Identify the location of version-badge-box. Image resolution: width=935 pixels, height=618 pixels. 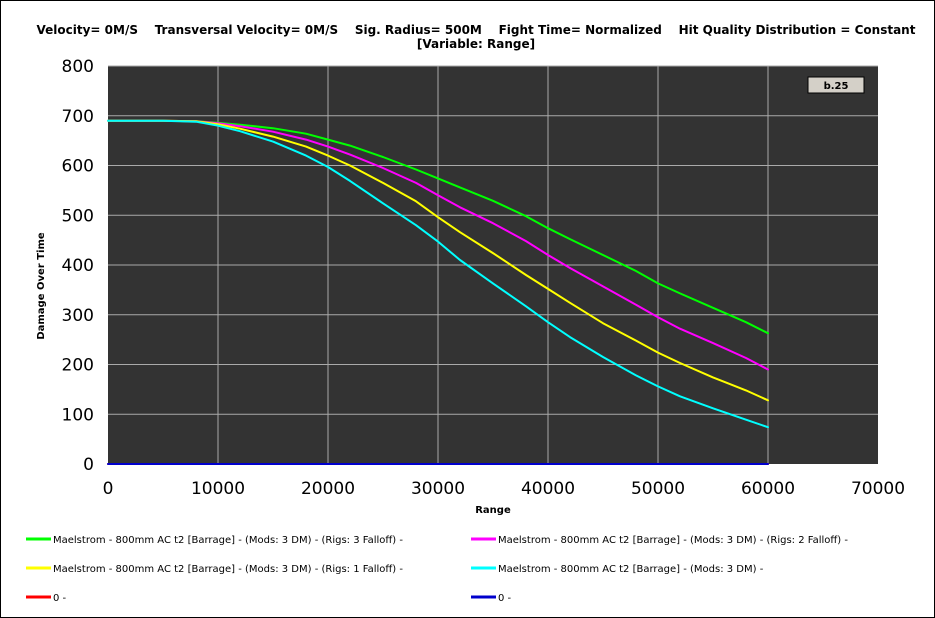
(836, 85).